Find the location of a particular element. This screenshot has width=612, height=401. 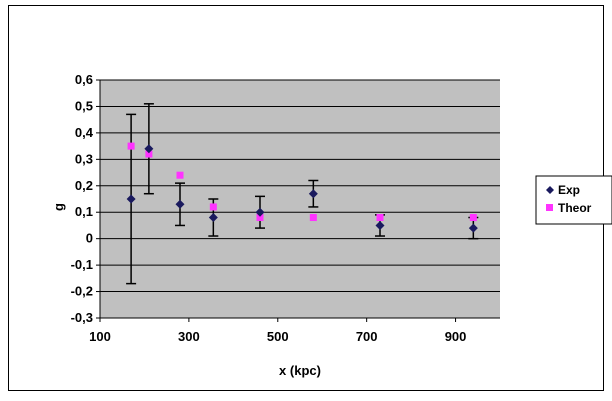

y-tick-label: 0,1 is located at coordinates (84, 211).